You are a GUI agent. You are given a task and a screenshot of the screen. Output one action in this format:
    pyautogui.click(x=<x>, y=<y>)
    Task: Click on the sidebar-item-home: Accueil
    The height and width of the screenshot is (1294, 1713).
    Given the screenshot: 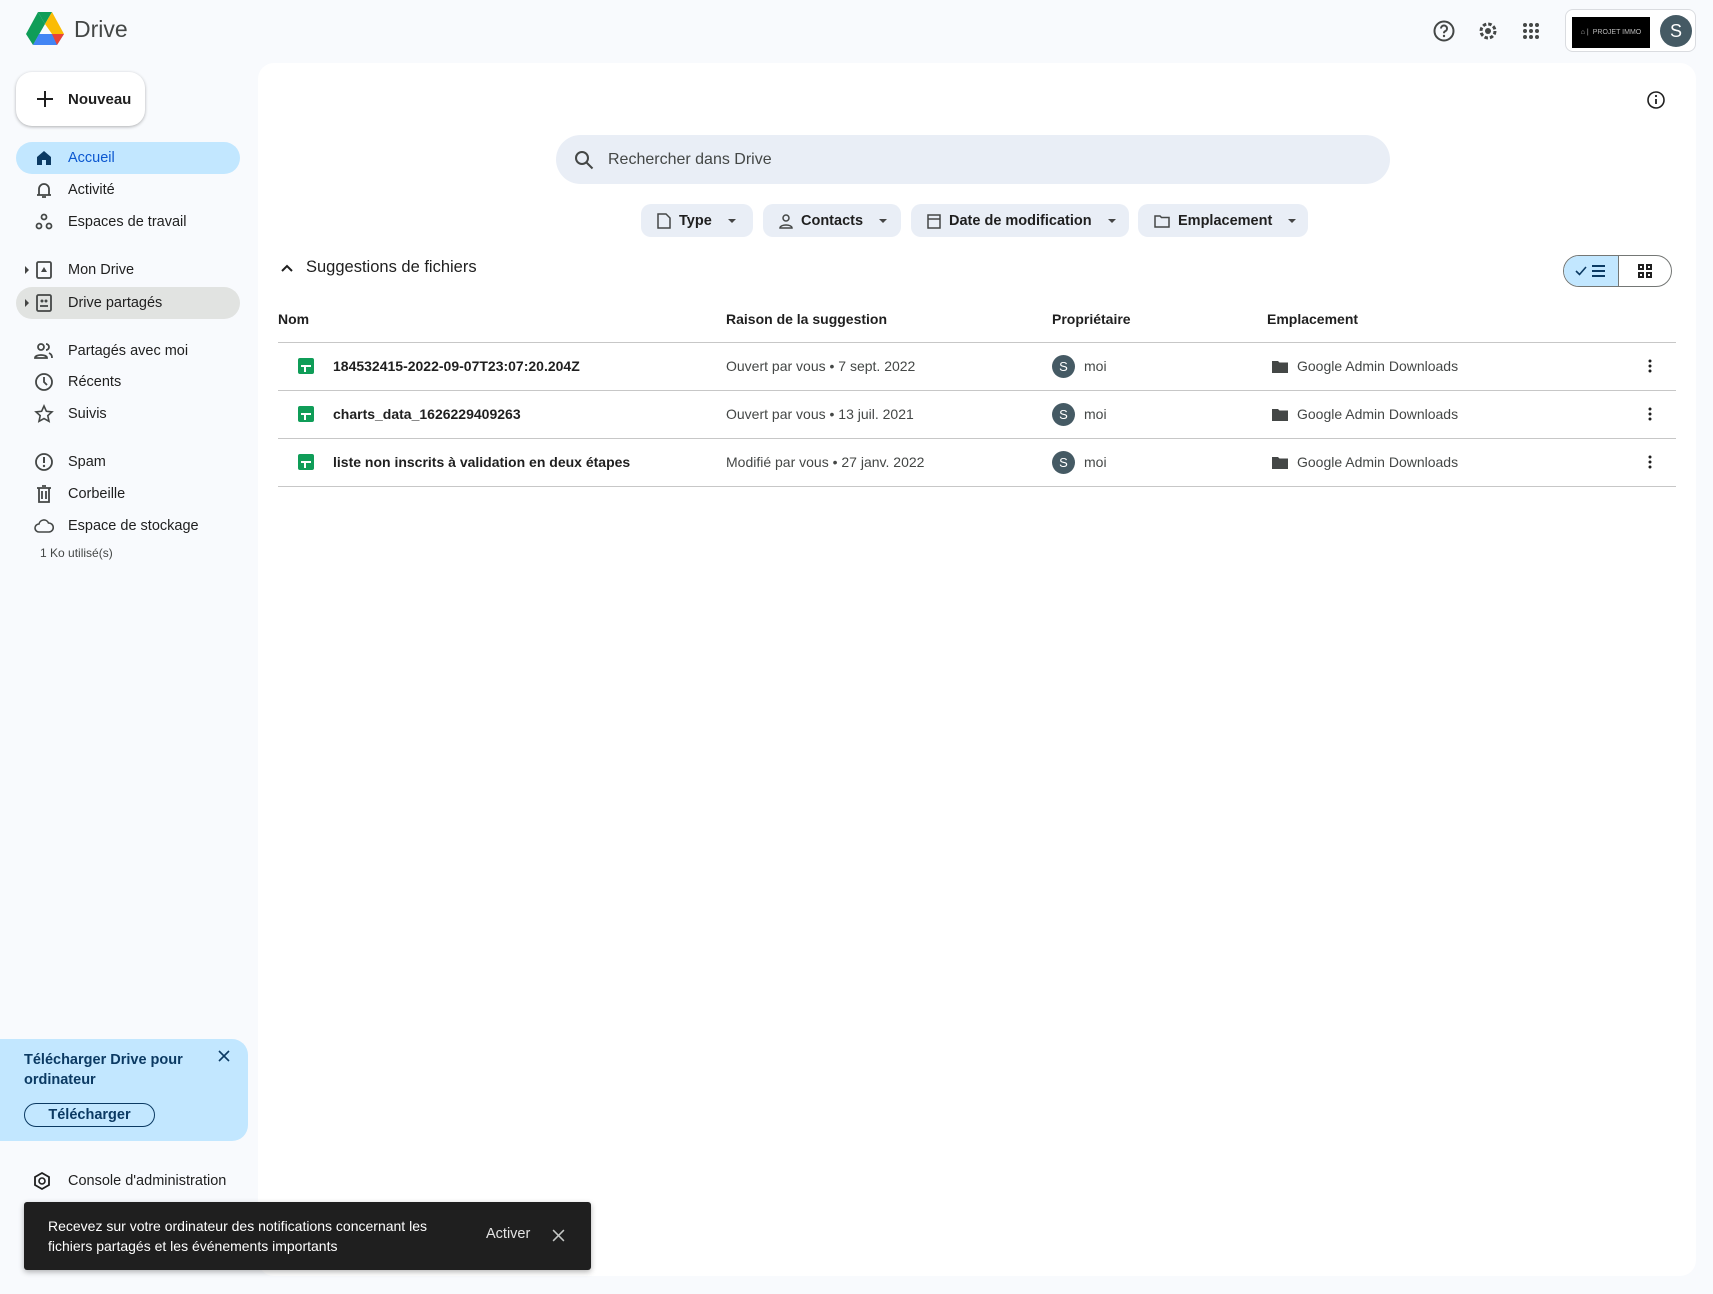 What is the action you would take?
    pyautogui.click(x=128, y=158)
    